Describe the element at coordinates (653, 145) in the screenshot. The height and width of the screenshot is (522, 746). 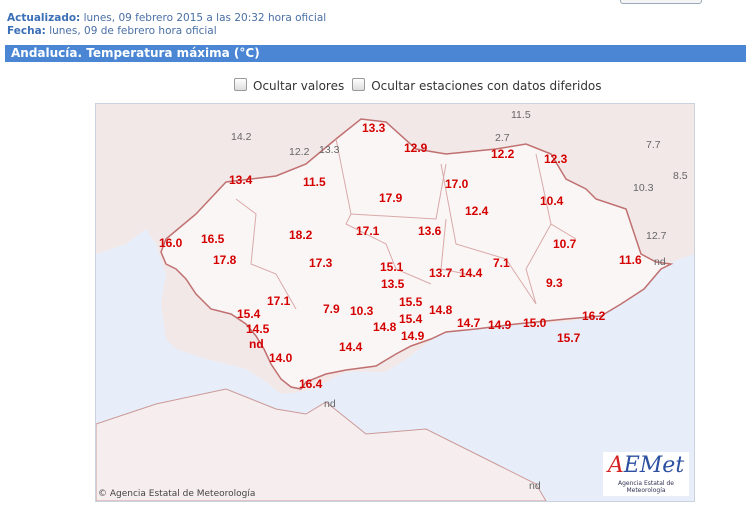
I see `station-value: 7.7` at that location.